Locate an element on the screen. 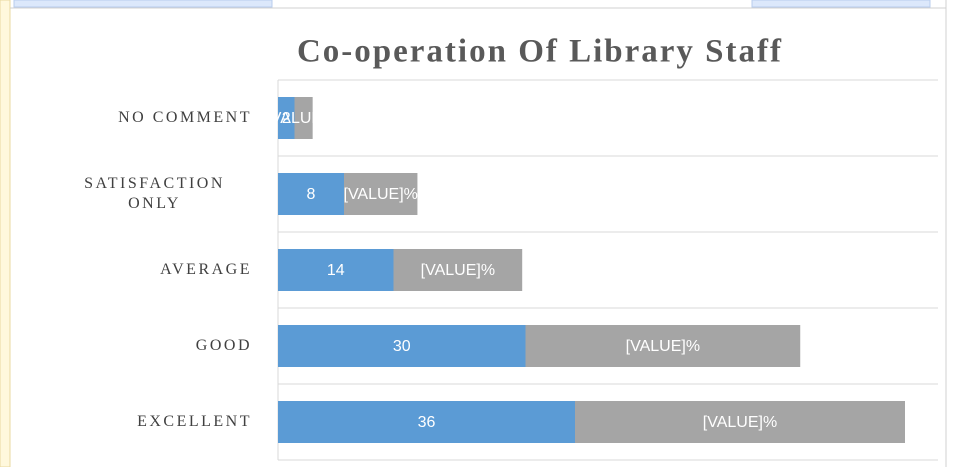  category-label: EXCELLENT is located at coordinates (194, 421).